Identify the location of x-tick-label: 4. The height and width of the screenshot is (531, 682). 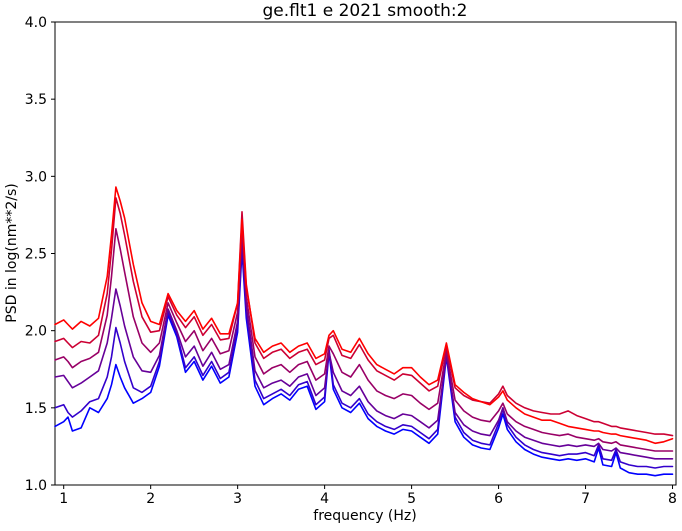
(324, 499).